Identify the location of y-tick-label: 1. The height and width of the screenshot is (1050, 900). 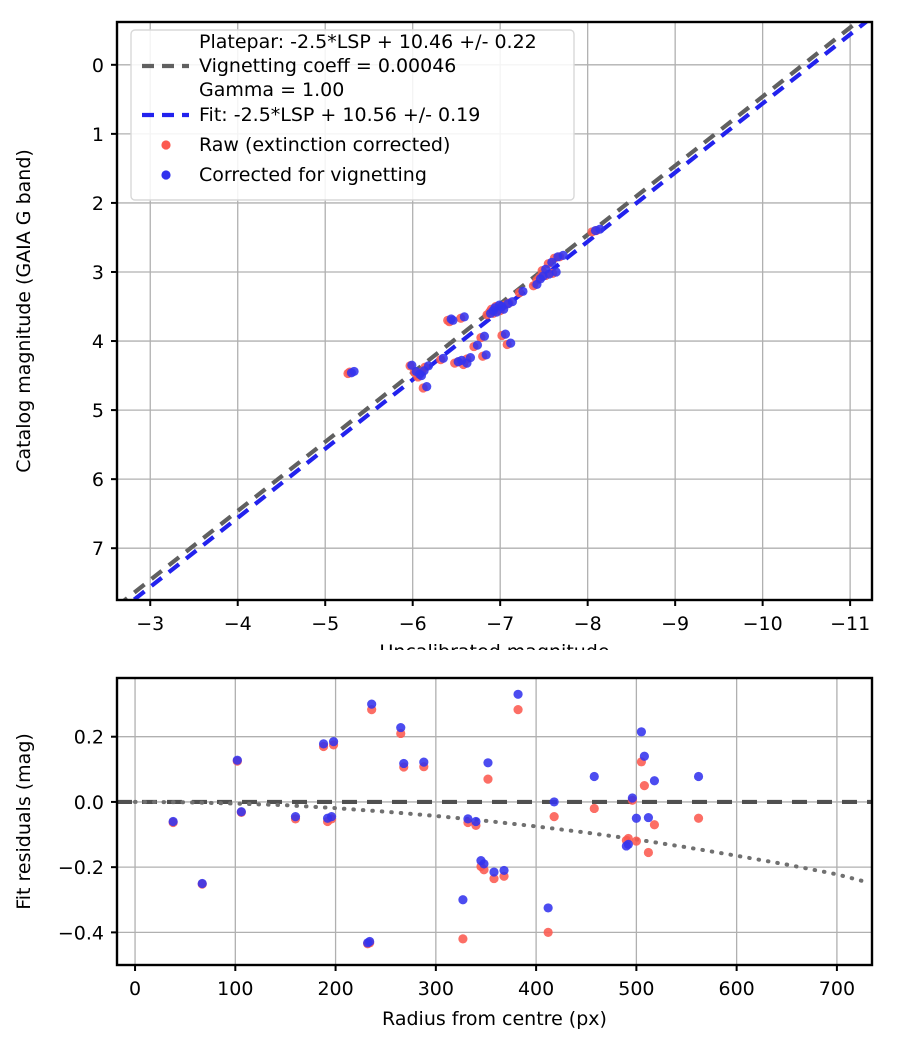
(98, 135).